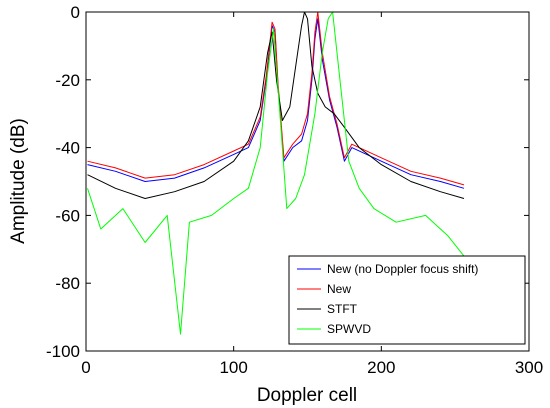  What do you see at coordinates (63, 351) in the screenshot?
I see `y-tick-label-5: -100` at bounding box center [63, 351].